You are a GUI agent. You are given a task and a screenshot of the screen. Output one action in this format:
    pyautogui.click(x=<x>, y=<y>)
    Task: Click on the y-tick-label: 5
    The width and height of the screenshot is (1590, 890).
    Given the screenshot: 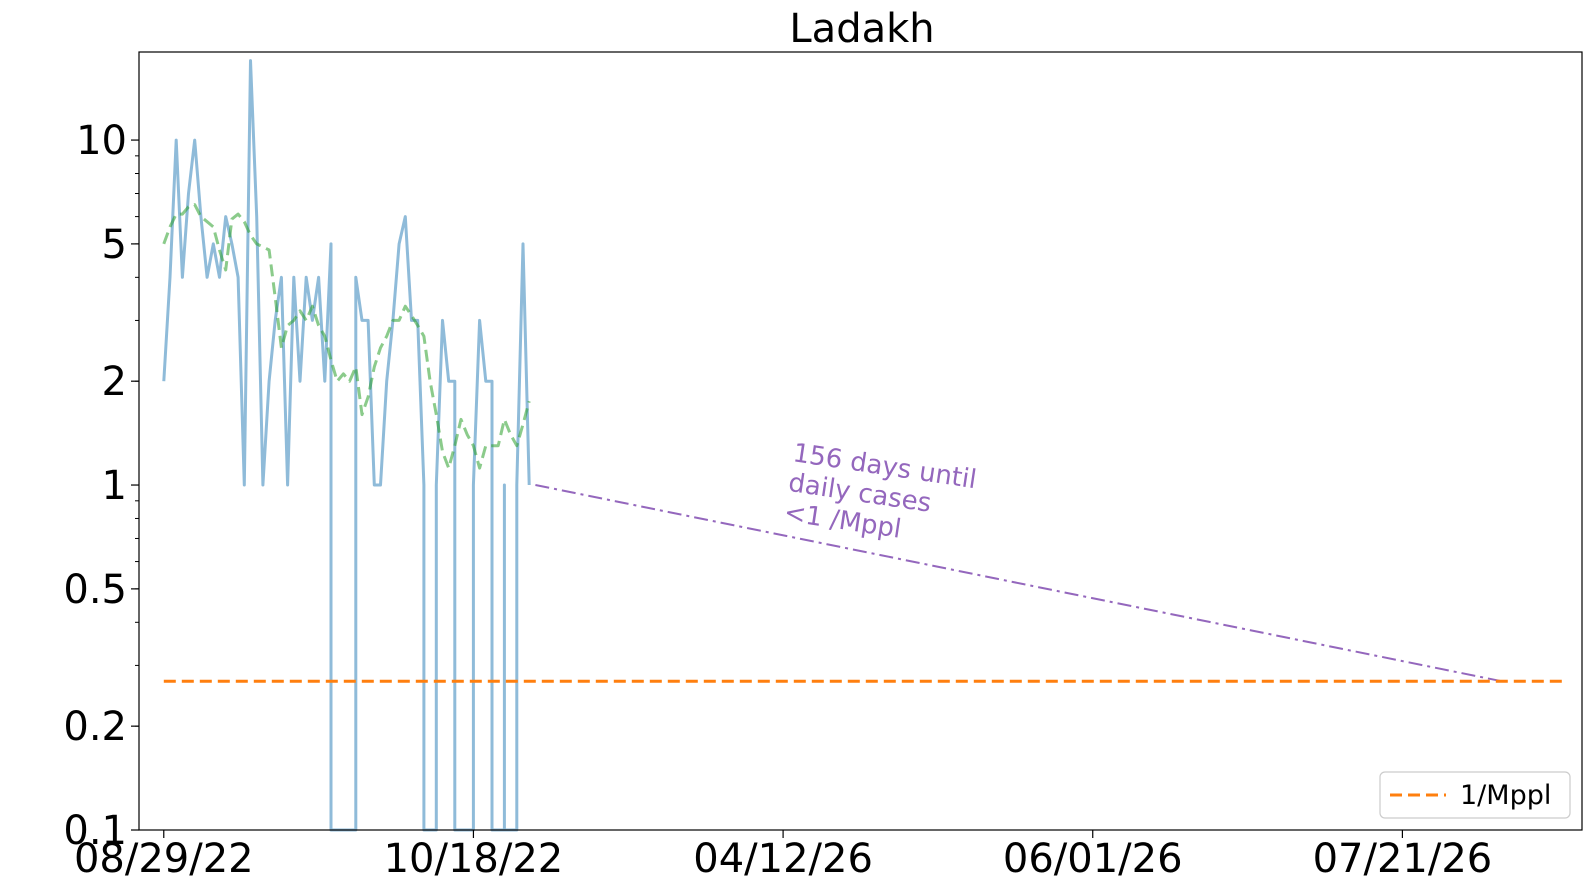 What is the action you would take?
    pyautogui.click(x=114, y=245)
    